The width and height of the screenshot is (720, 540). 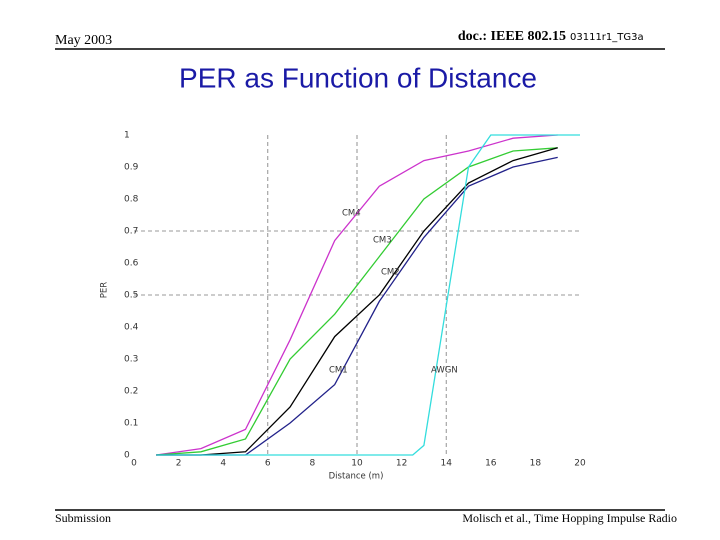 I want to click on footer-left: Submission, so click(x=83, y=518).